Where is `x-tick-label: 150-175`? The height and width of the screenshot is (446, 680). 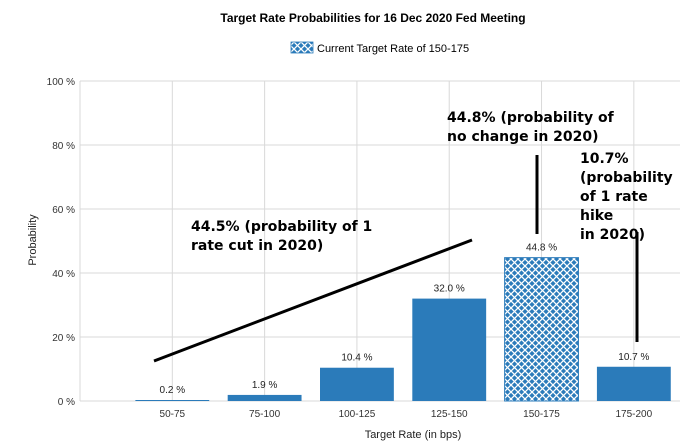 x-tick-label: 150-175 is located at coordinates (541, 414).